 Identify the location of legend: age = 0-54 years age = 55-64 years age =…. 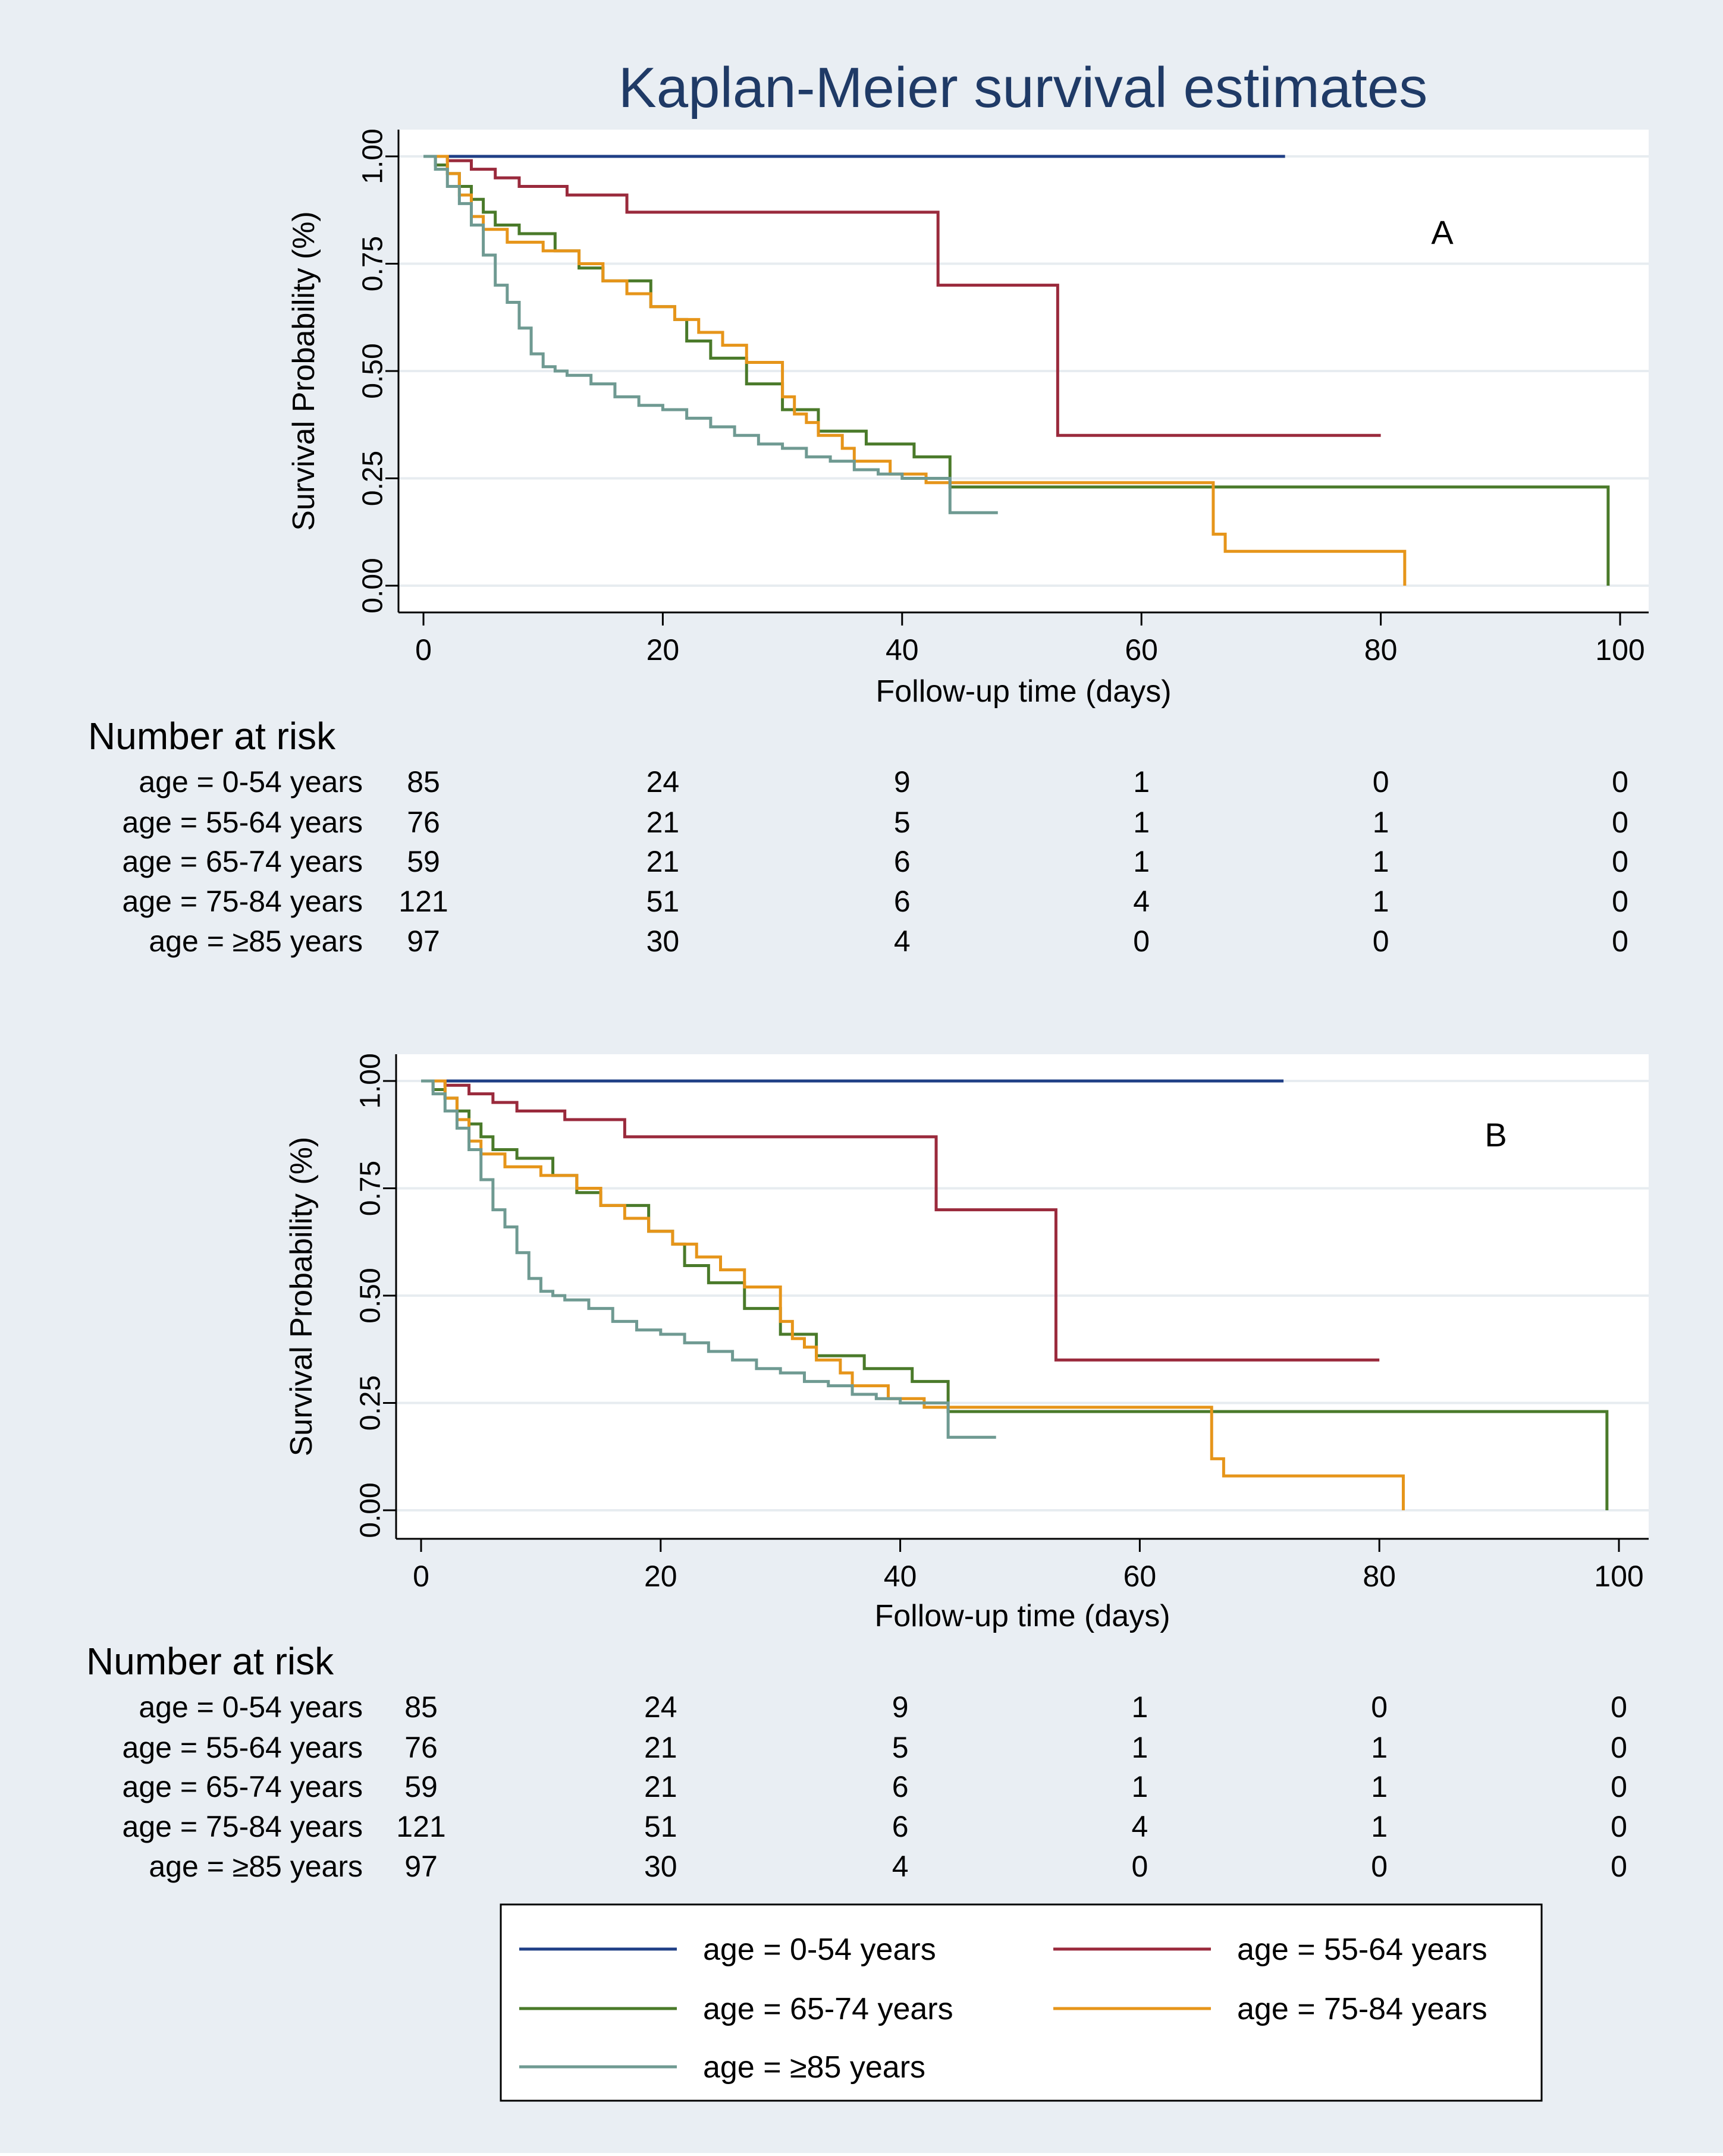
(1022, 2002).